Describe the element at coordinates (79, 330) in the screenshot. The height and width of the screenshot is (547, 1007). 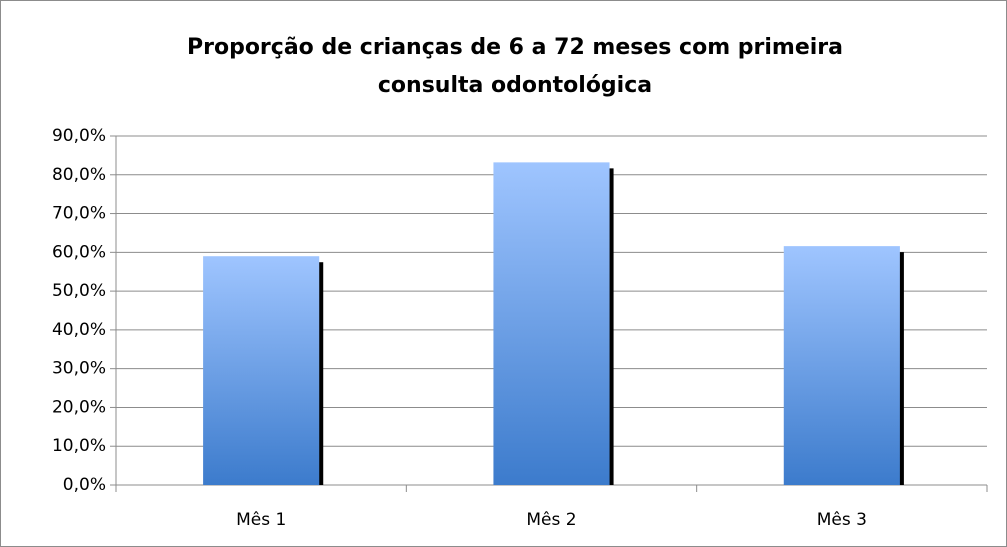
I see `y-tick-label: 40,0%` at that location.